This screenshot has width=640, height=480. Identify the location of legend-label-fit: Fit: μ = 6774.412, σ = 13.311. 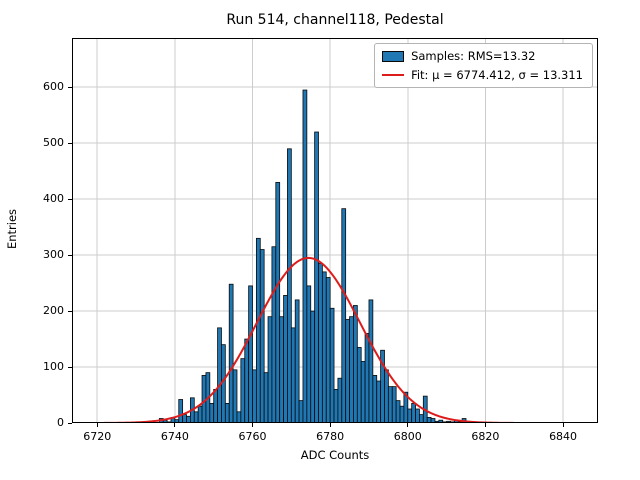
(497, 75).